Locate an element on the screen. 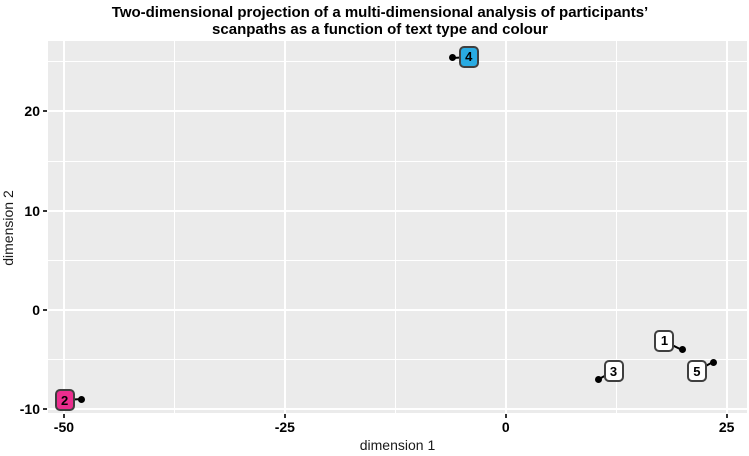  y-axis-tick-label: 20 is located at coordinates (32, 111).